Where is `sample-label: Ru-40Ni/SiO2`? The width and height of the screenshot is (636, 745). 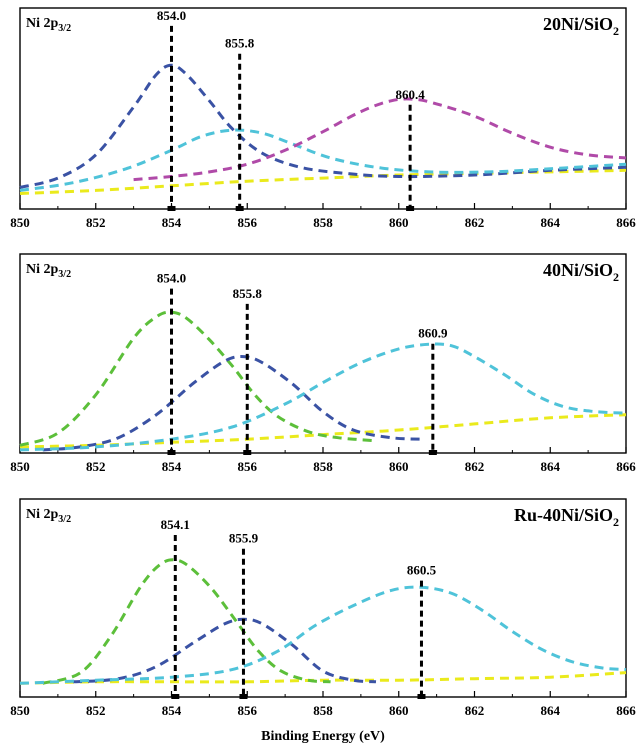 sample-label: Ru-40Ni/SiO2 is located at coordinates (566, 517).